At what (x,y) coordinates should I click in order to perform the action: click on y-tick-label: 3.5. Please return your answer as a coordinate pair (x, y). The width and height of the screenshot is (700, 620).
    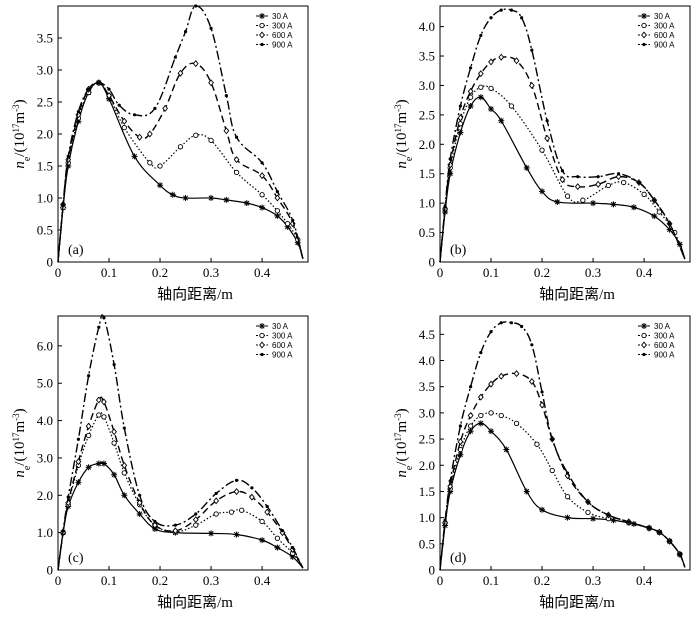
    Looking at the image, I should click on (45, 38).